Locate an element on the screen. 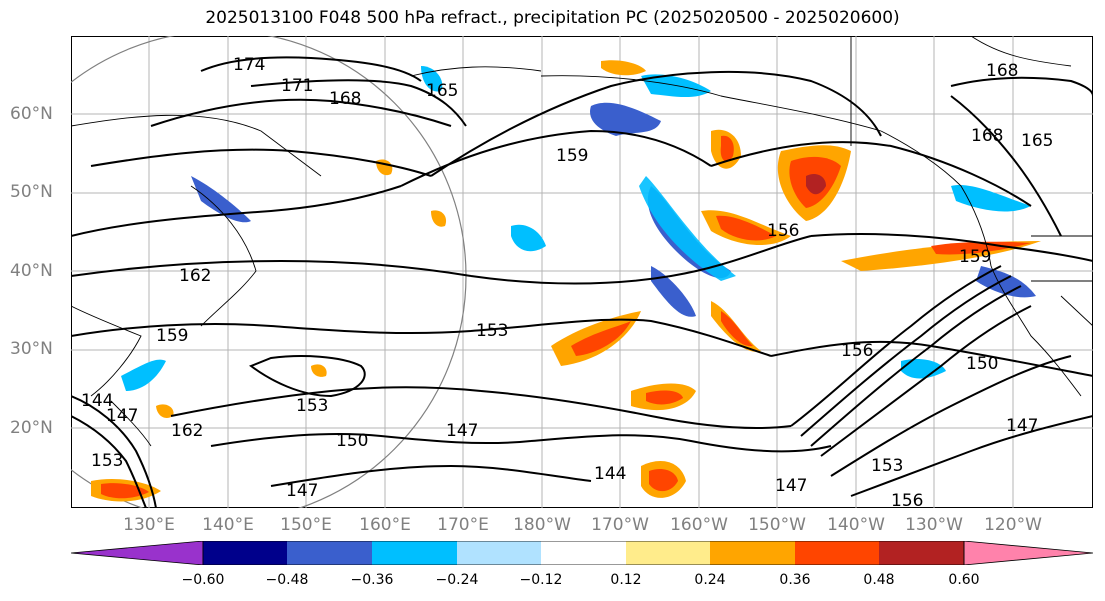  colorbar-tick: 0.24 is located at coordinates (710, 580).